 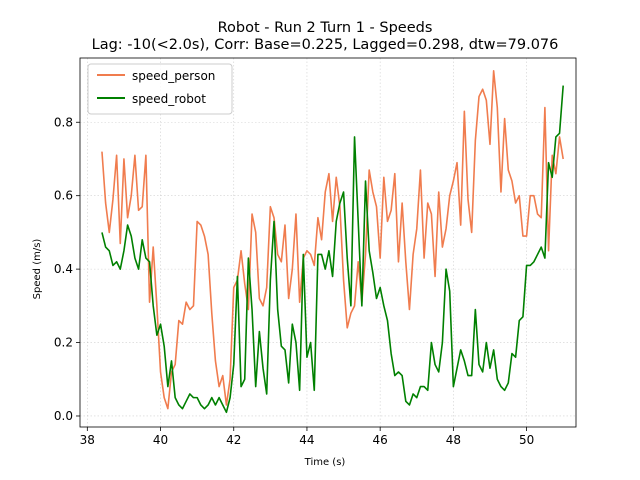 I want to click on y-tick-label: 0.6, so click(x=63, y=196).